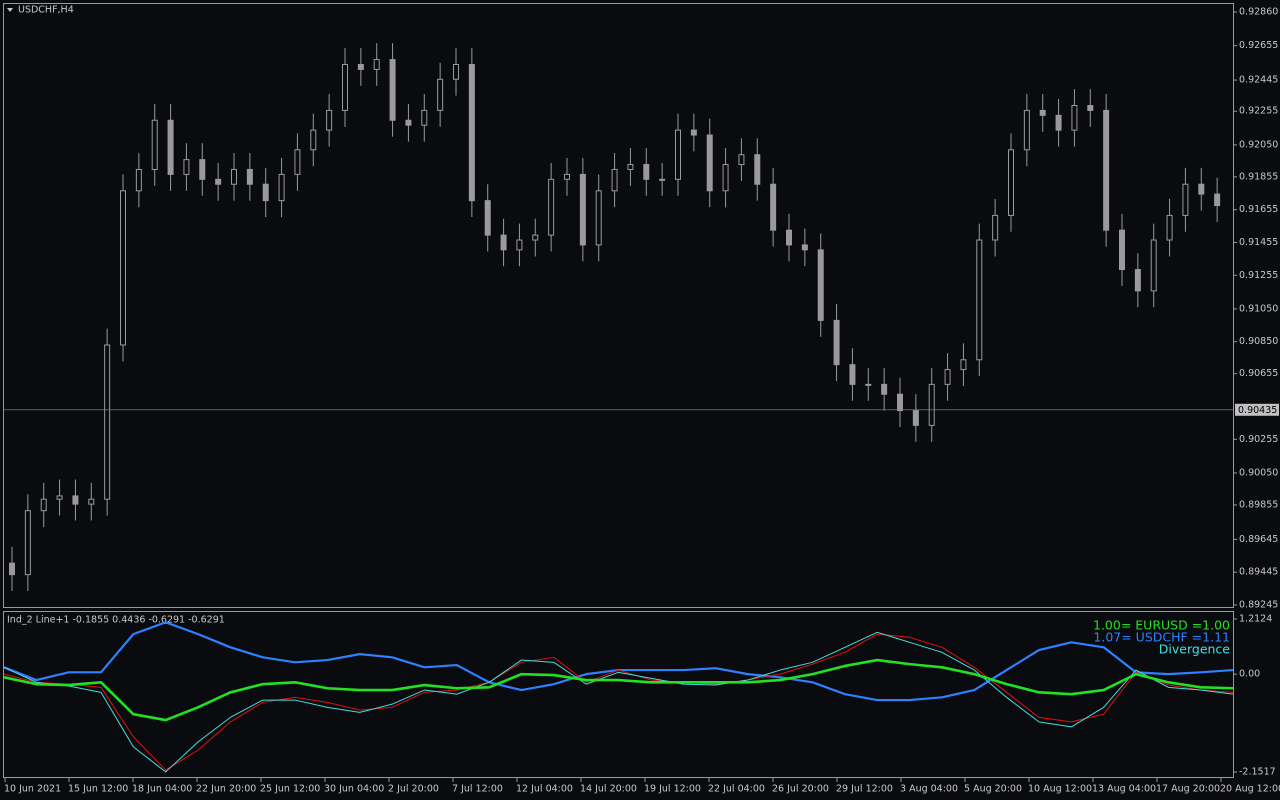 The width and height of the screenshot is (1280, 800). Describe the element at coordinates (1258, 80) in the screenshot. I see `y-tick-label: 0.92445` at that location.